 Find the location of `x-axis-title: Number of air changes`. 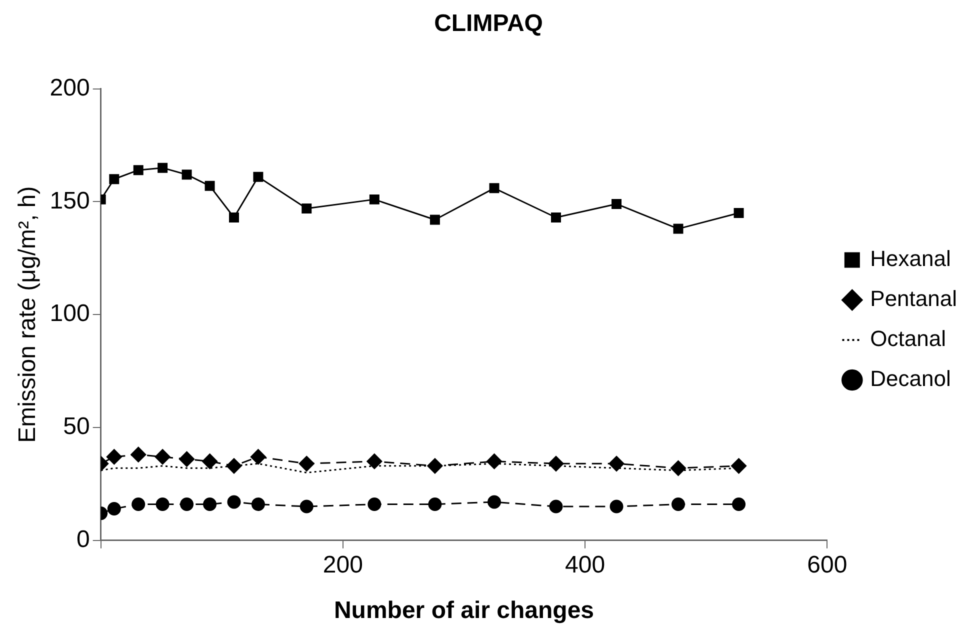

x-axis-title: Number of air changes is located at coordinates (464, 610).